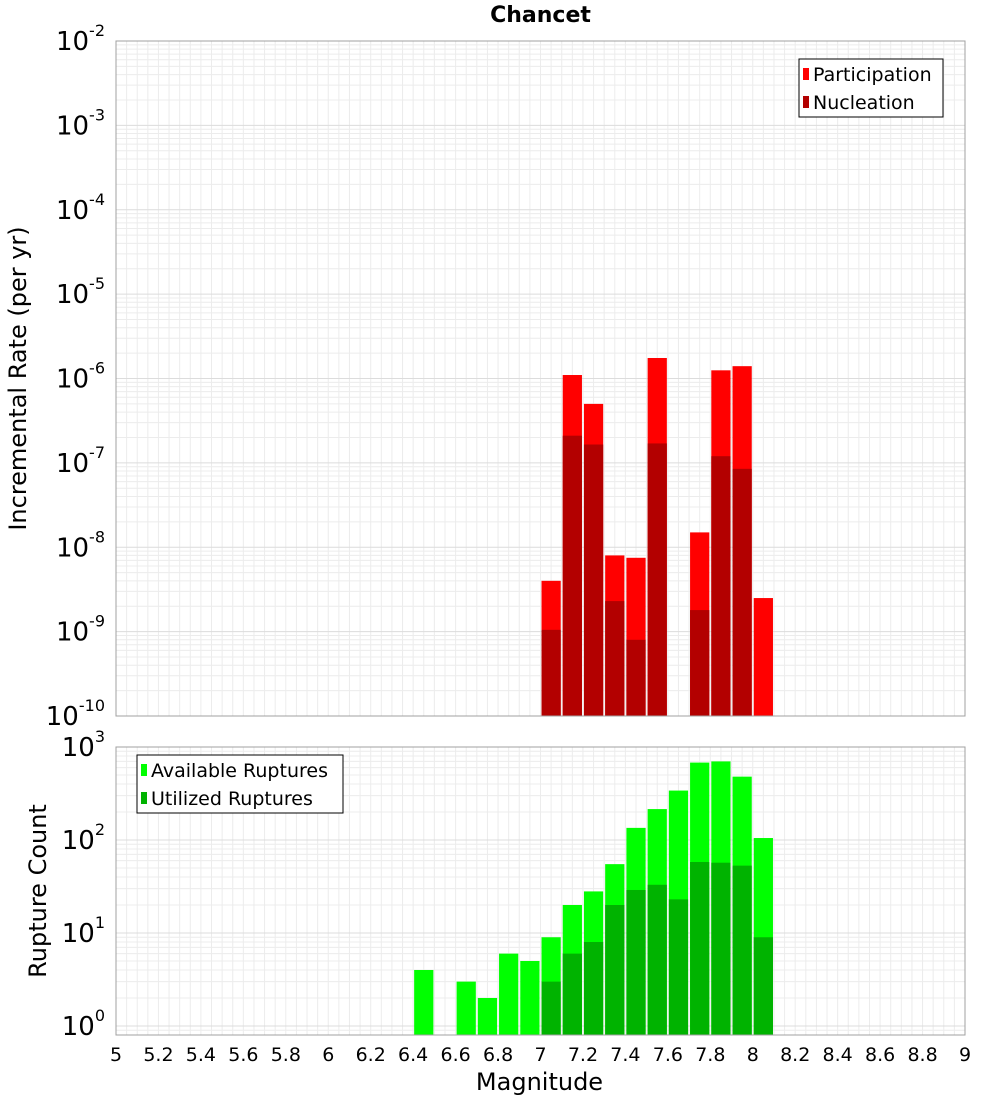 The width and height of the screenshot is (1000, 1104). I want to click on x-tick-label: 5.8, so click(286, 1055).